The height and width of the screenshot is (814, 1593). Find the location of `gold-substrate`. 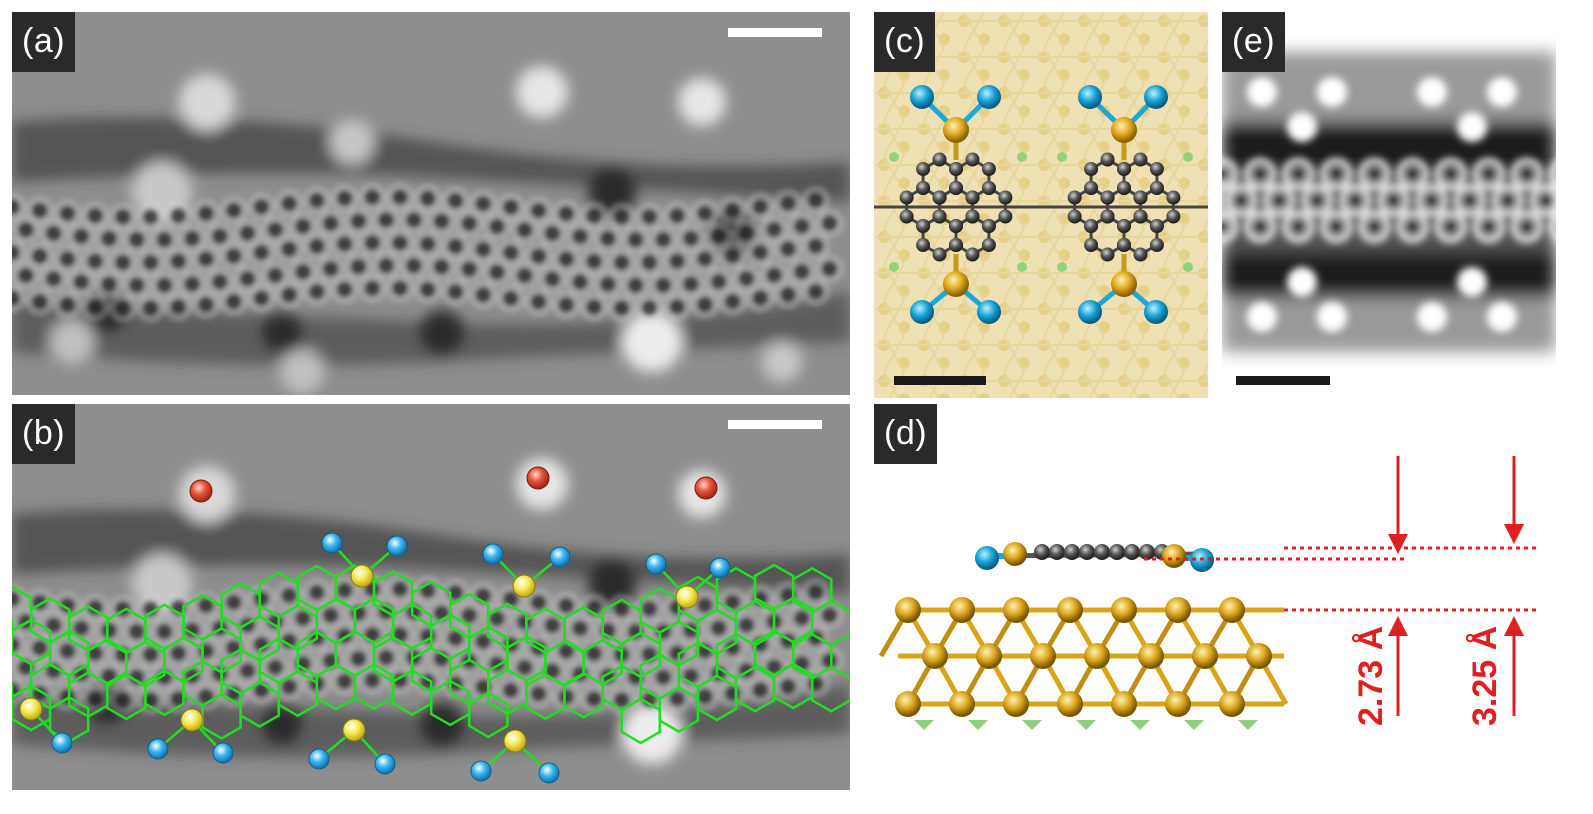

gold-substrate is located at coordinates (1083, 663).